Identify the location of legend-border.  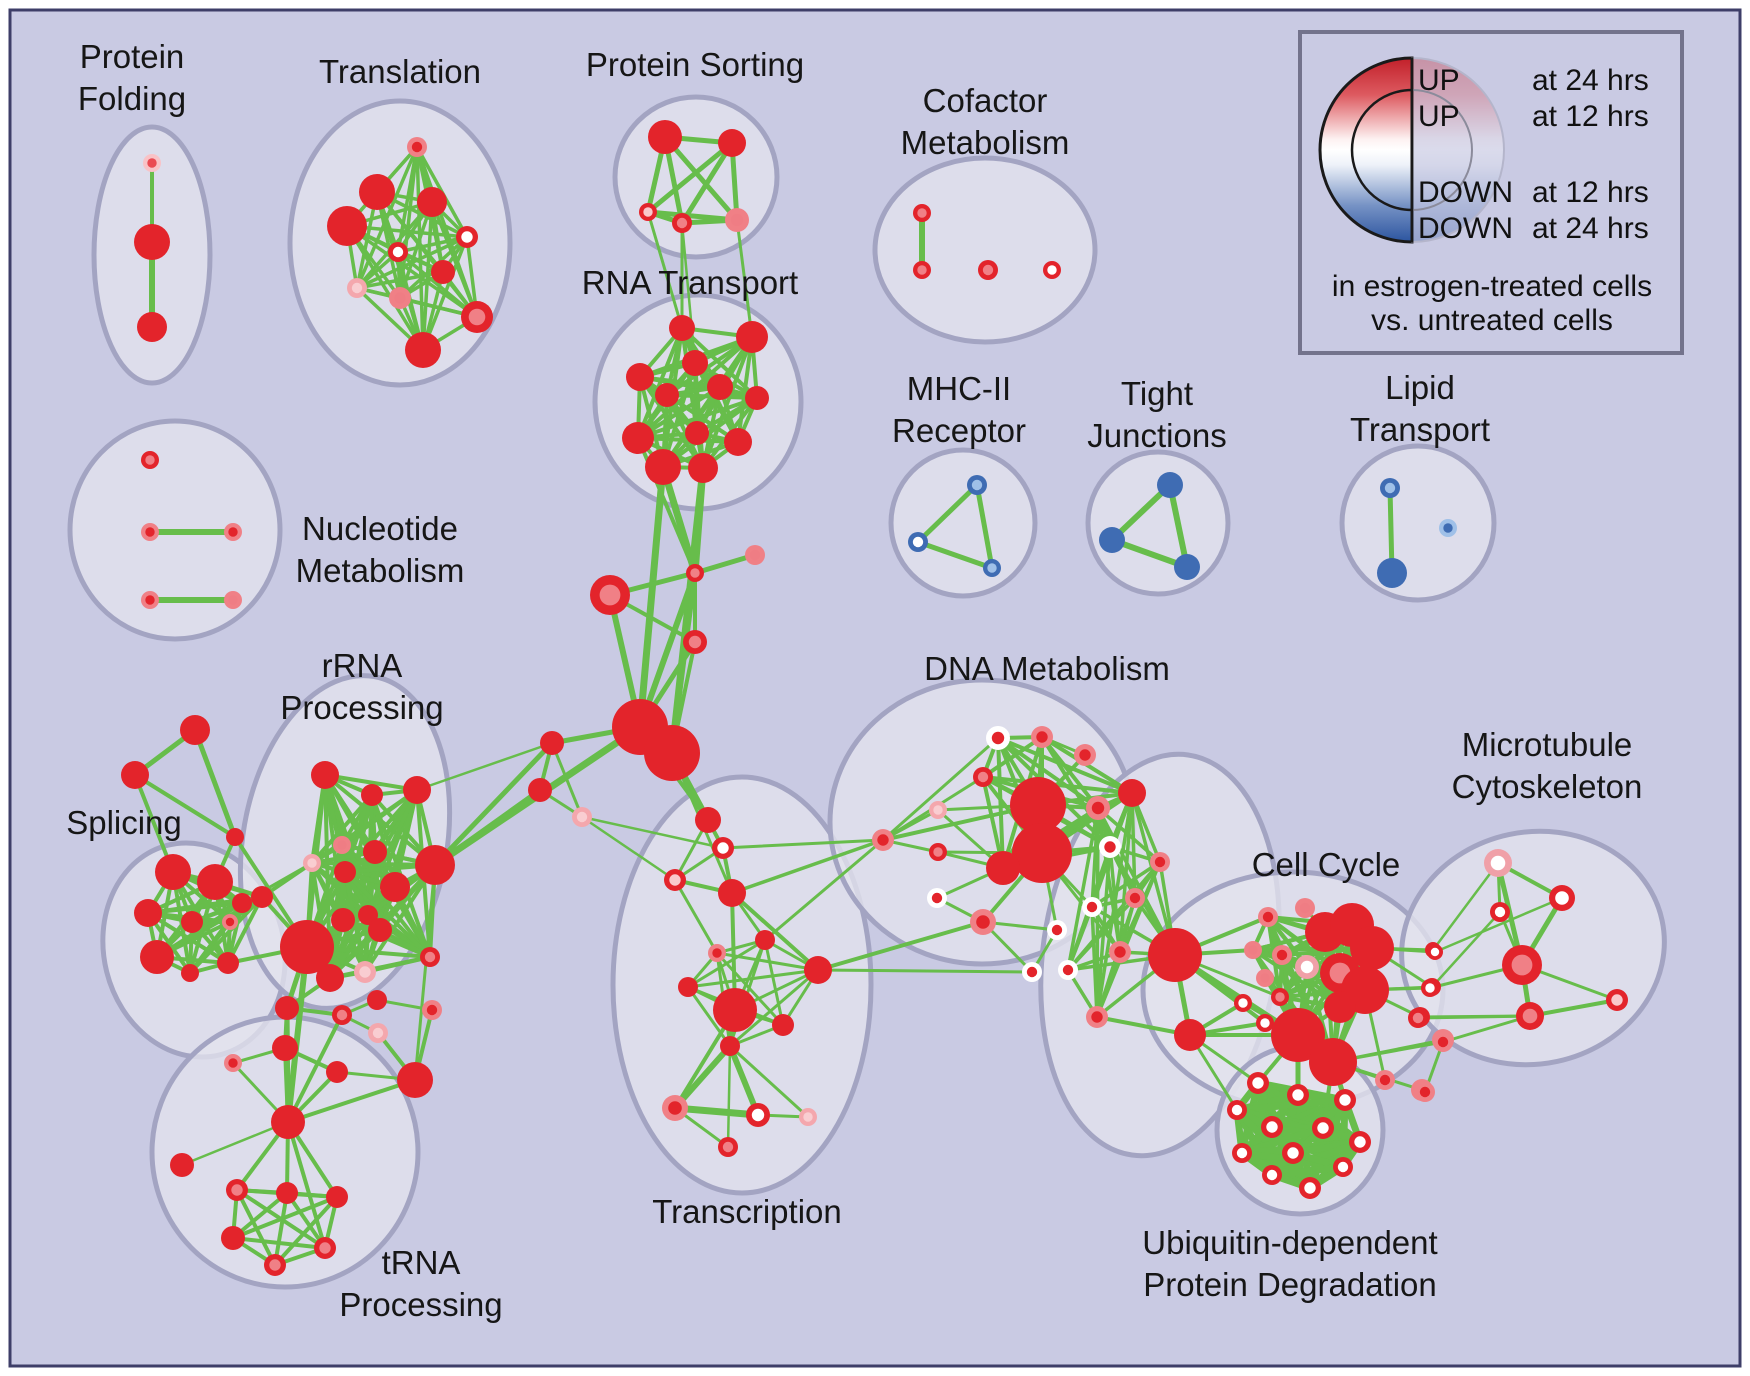
(1491, 192).